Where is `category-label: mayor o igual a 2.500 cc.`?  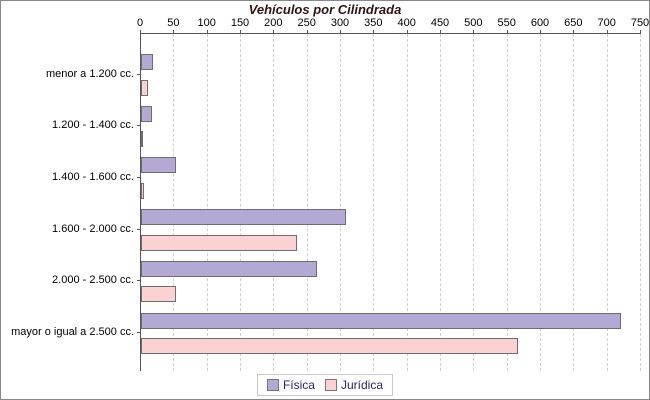
category-label: mayor o igual a 2.500 cc. is located at coordinates (72, 332).